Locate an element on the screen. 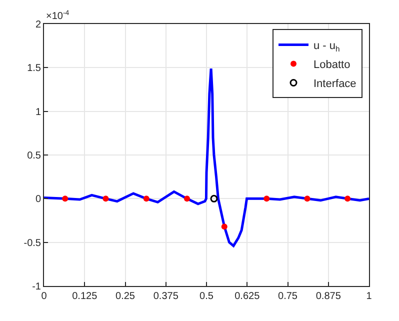  y-tick-label: 1 is located at coordinates (38, 112).